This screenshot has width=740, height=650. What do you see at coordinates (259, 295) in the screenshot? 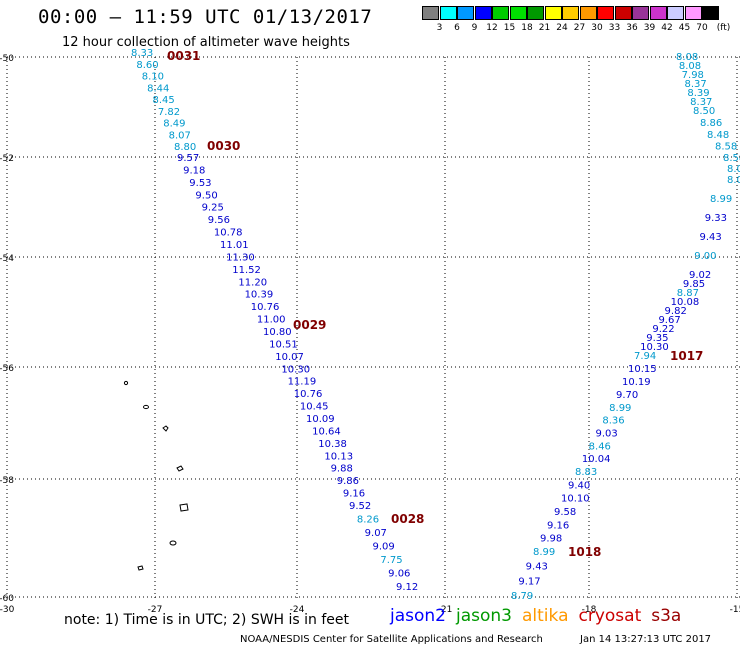
I see `swh-value-label: 10.39` at bounding box center [259, 295].